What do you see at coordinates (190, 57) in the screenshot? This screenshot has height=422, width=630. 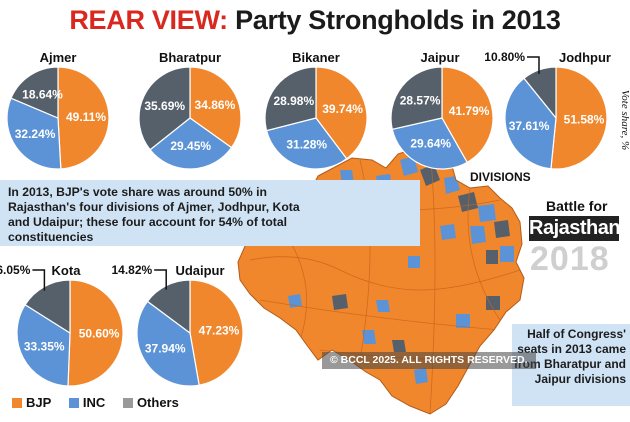 I see `division-name-bharatpur: Bharatpur` at bounding box center [190, 57].